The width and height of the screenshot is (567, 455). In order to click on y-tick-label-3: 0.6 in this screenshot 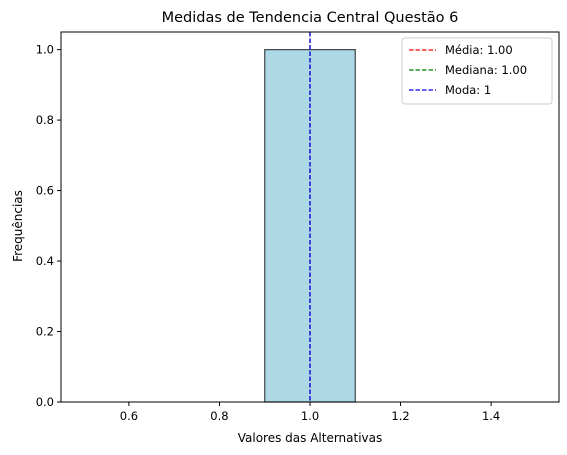, I will do `click(45, 191)`.